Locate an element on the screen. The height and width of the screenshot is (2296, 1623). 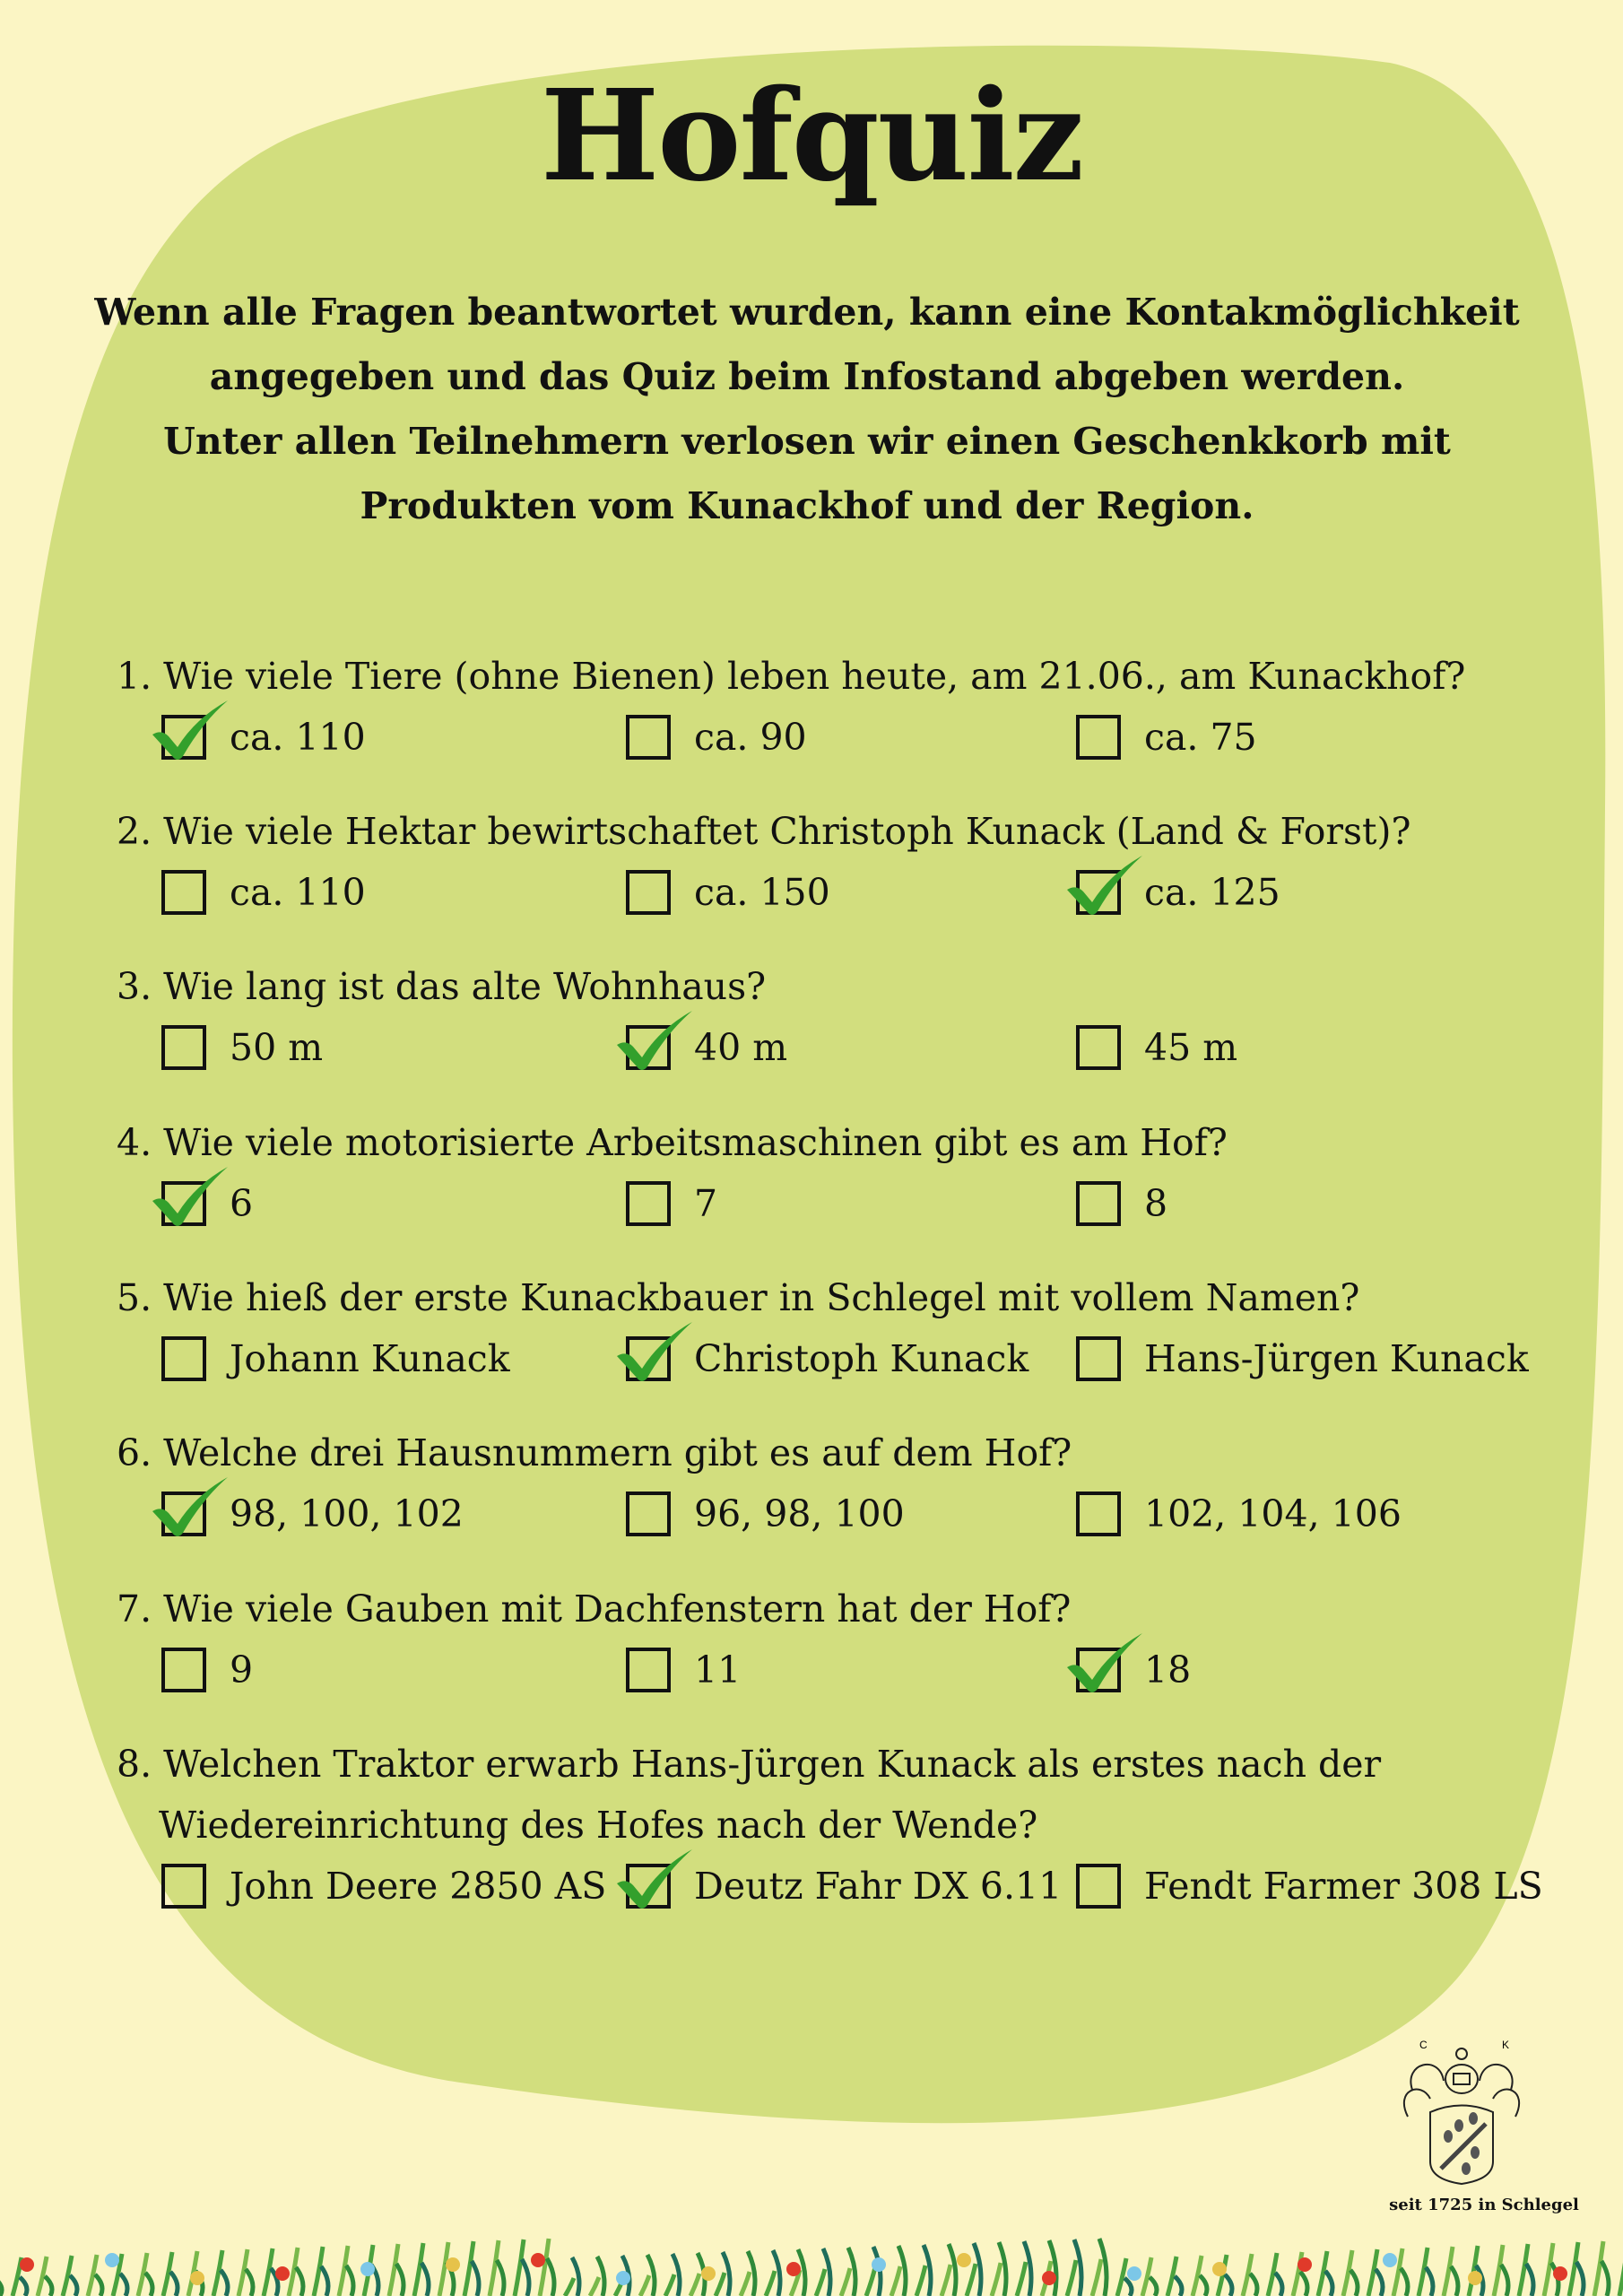
answer-option: 6 is located at coordinates (203, 1199).